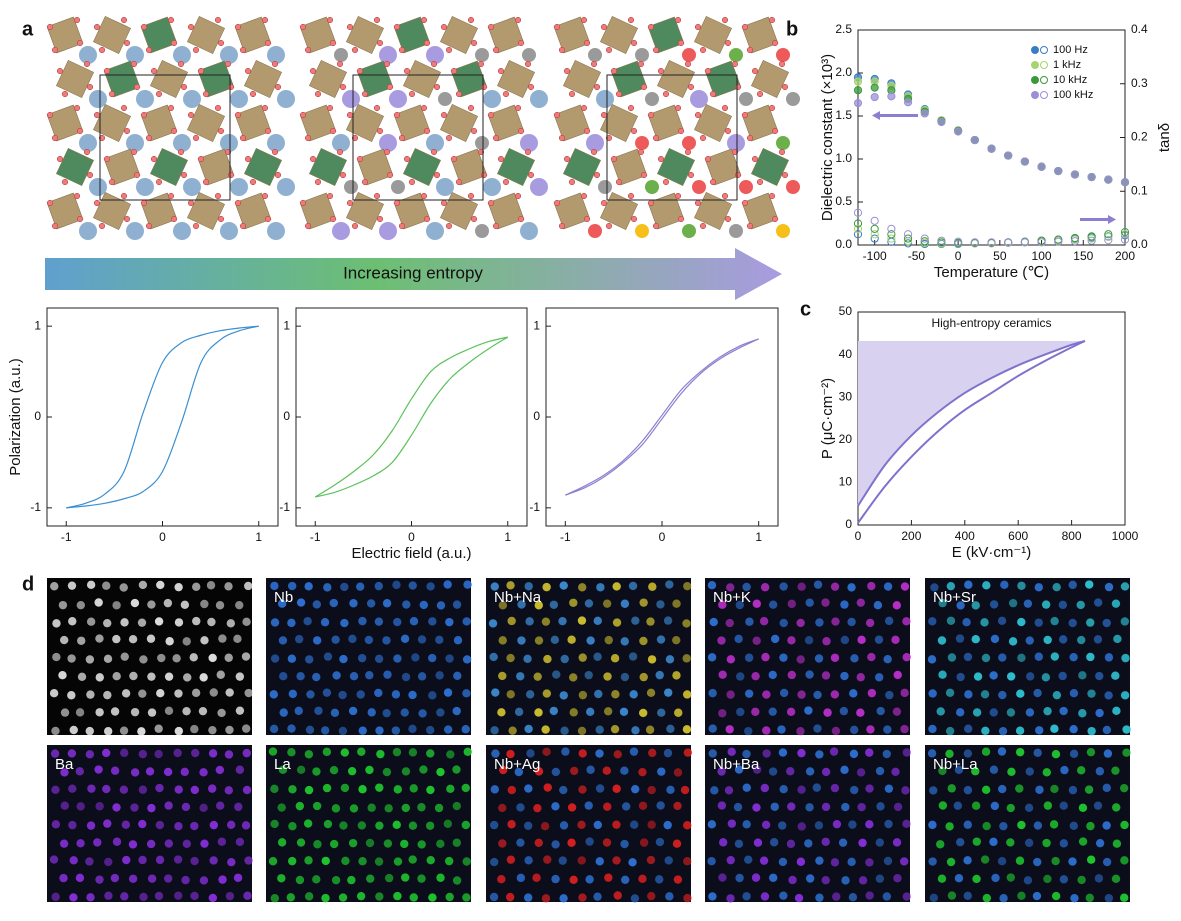 The width and height of the screenshot is (1181, 921). I want to click on eds-map: Ba, so click(150, 824).